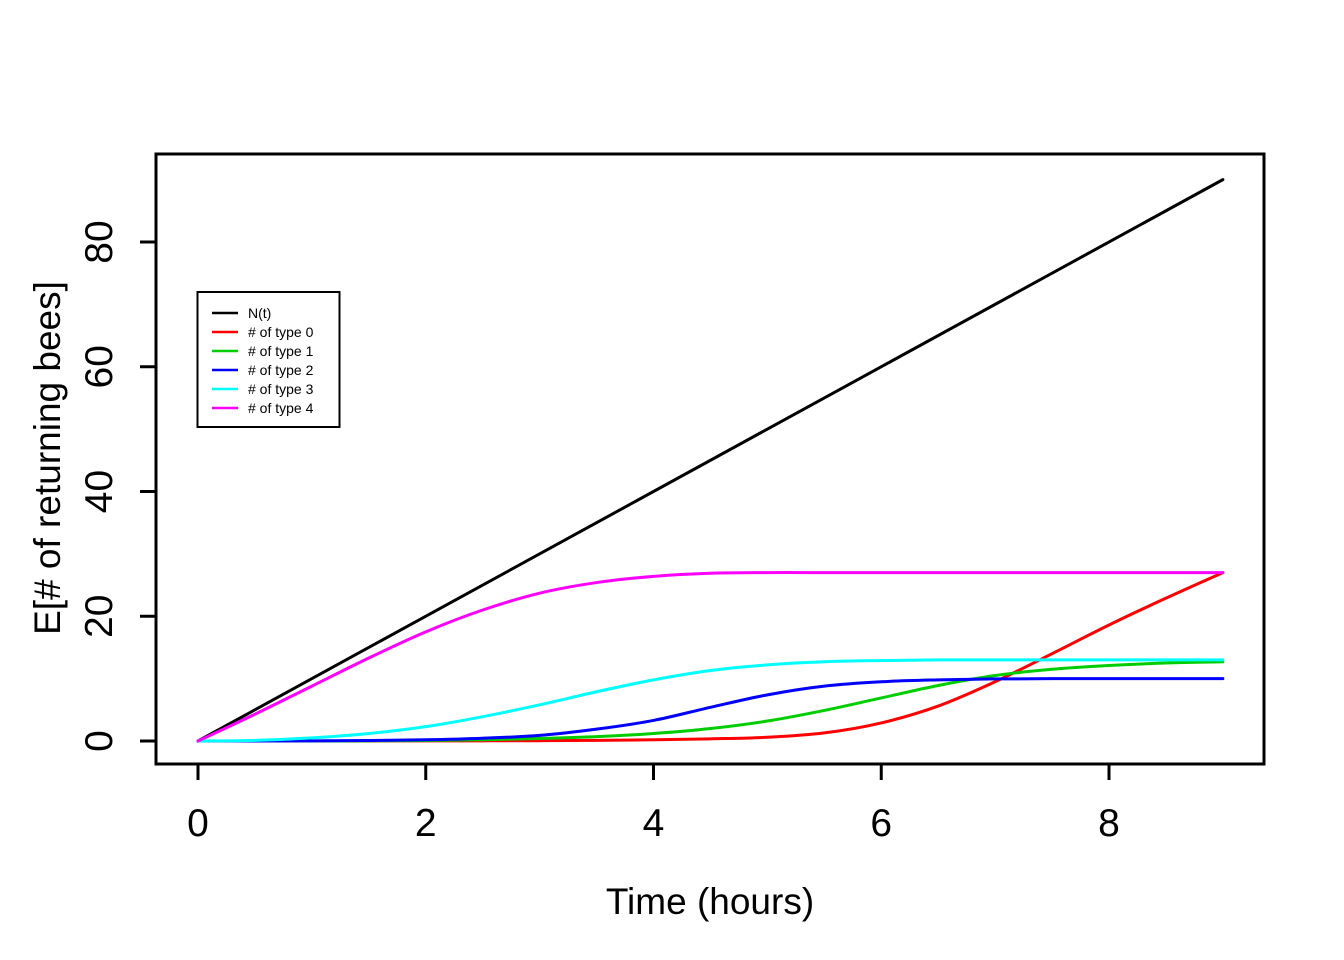  What do you see at coordinates (710, 657) in the screenshot?
I see `series-line--of-type-4` at bounding box center [710, 657].